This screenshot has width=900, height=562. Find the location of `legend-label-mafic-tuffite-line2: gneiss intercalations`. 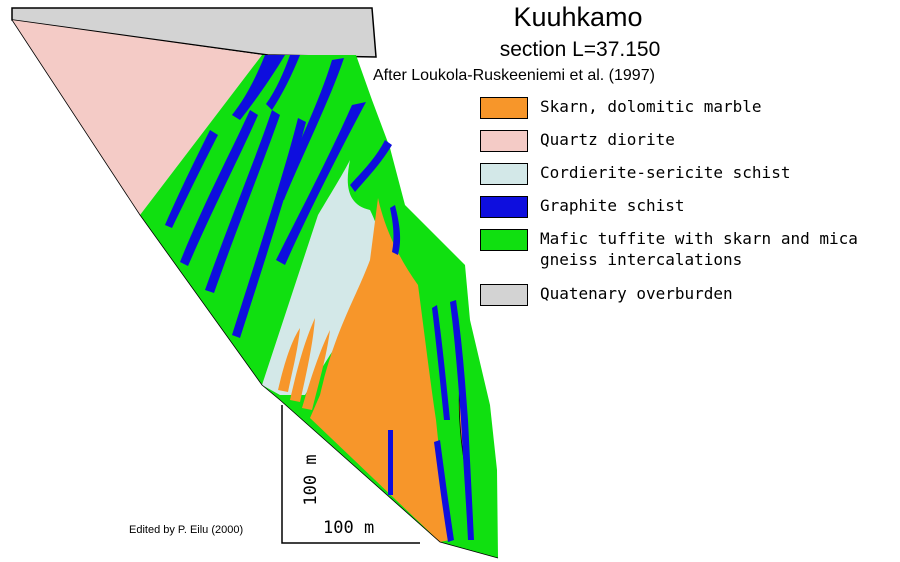

legend-label-mafic-tuffite-line2: gneiss intercalations is located at coordinates (641, 259).